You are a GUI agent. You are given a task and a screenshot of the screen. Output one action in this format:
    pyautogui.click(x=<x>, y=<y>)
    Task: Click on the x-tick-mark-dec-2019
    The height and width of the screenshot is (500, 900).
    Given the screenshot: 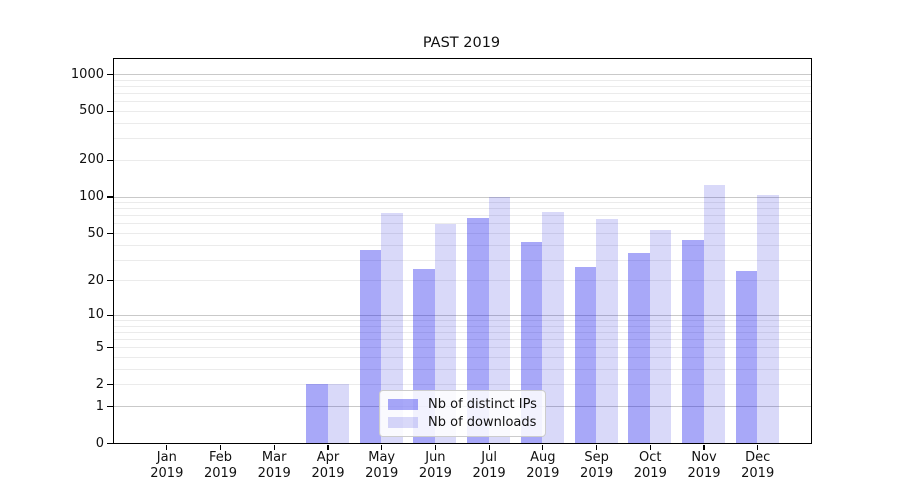 What is the action you would take?
    pyautogui.click(x=758, y=447)
    